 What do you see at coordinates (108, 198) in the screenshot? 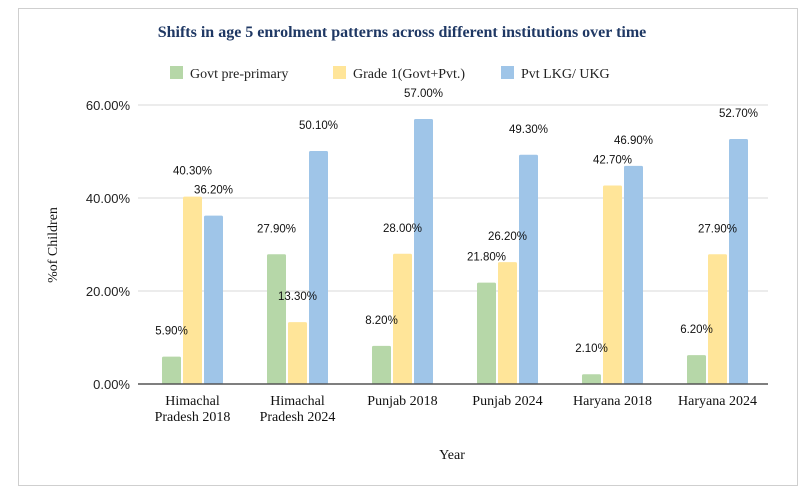
I see `y-tick-label: 40.00%` at bounding box center [108, 198].